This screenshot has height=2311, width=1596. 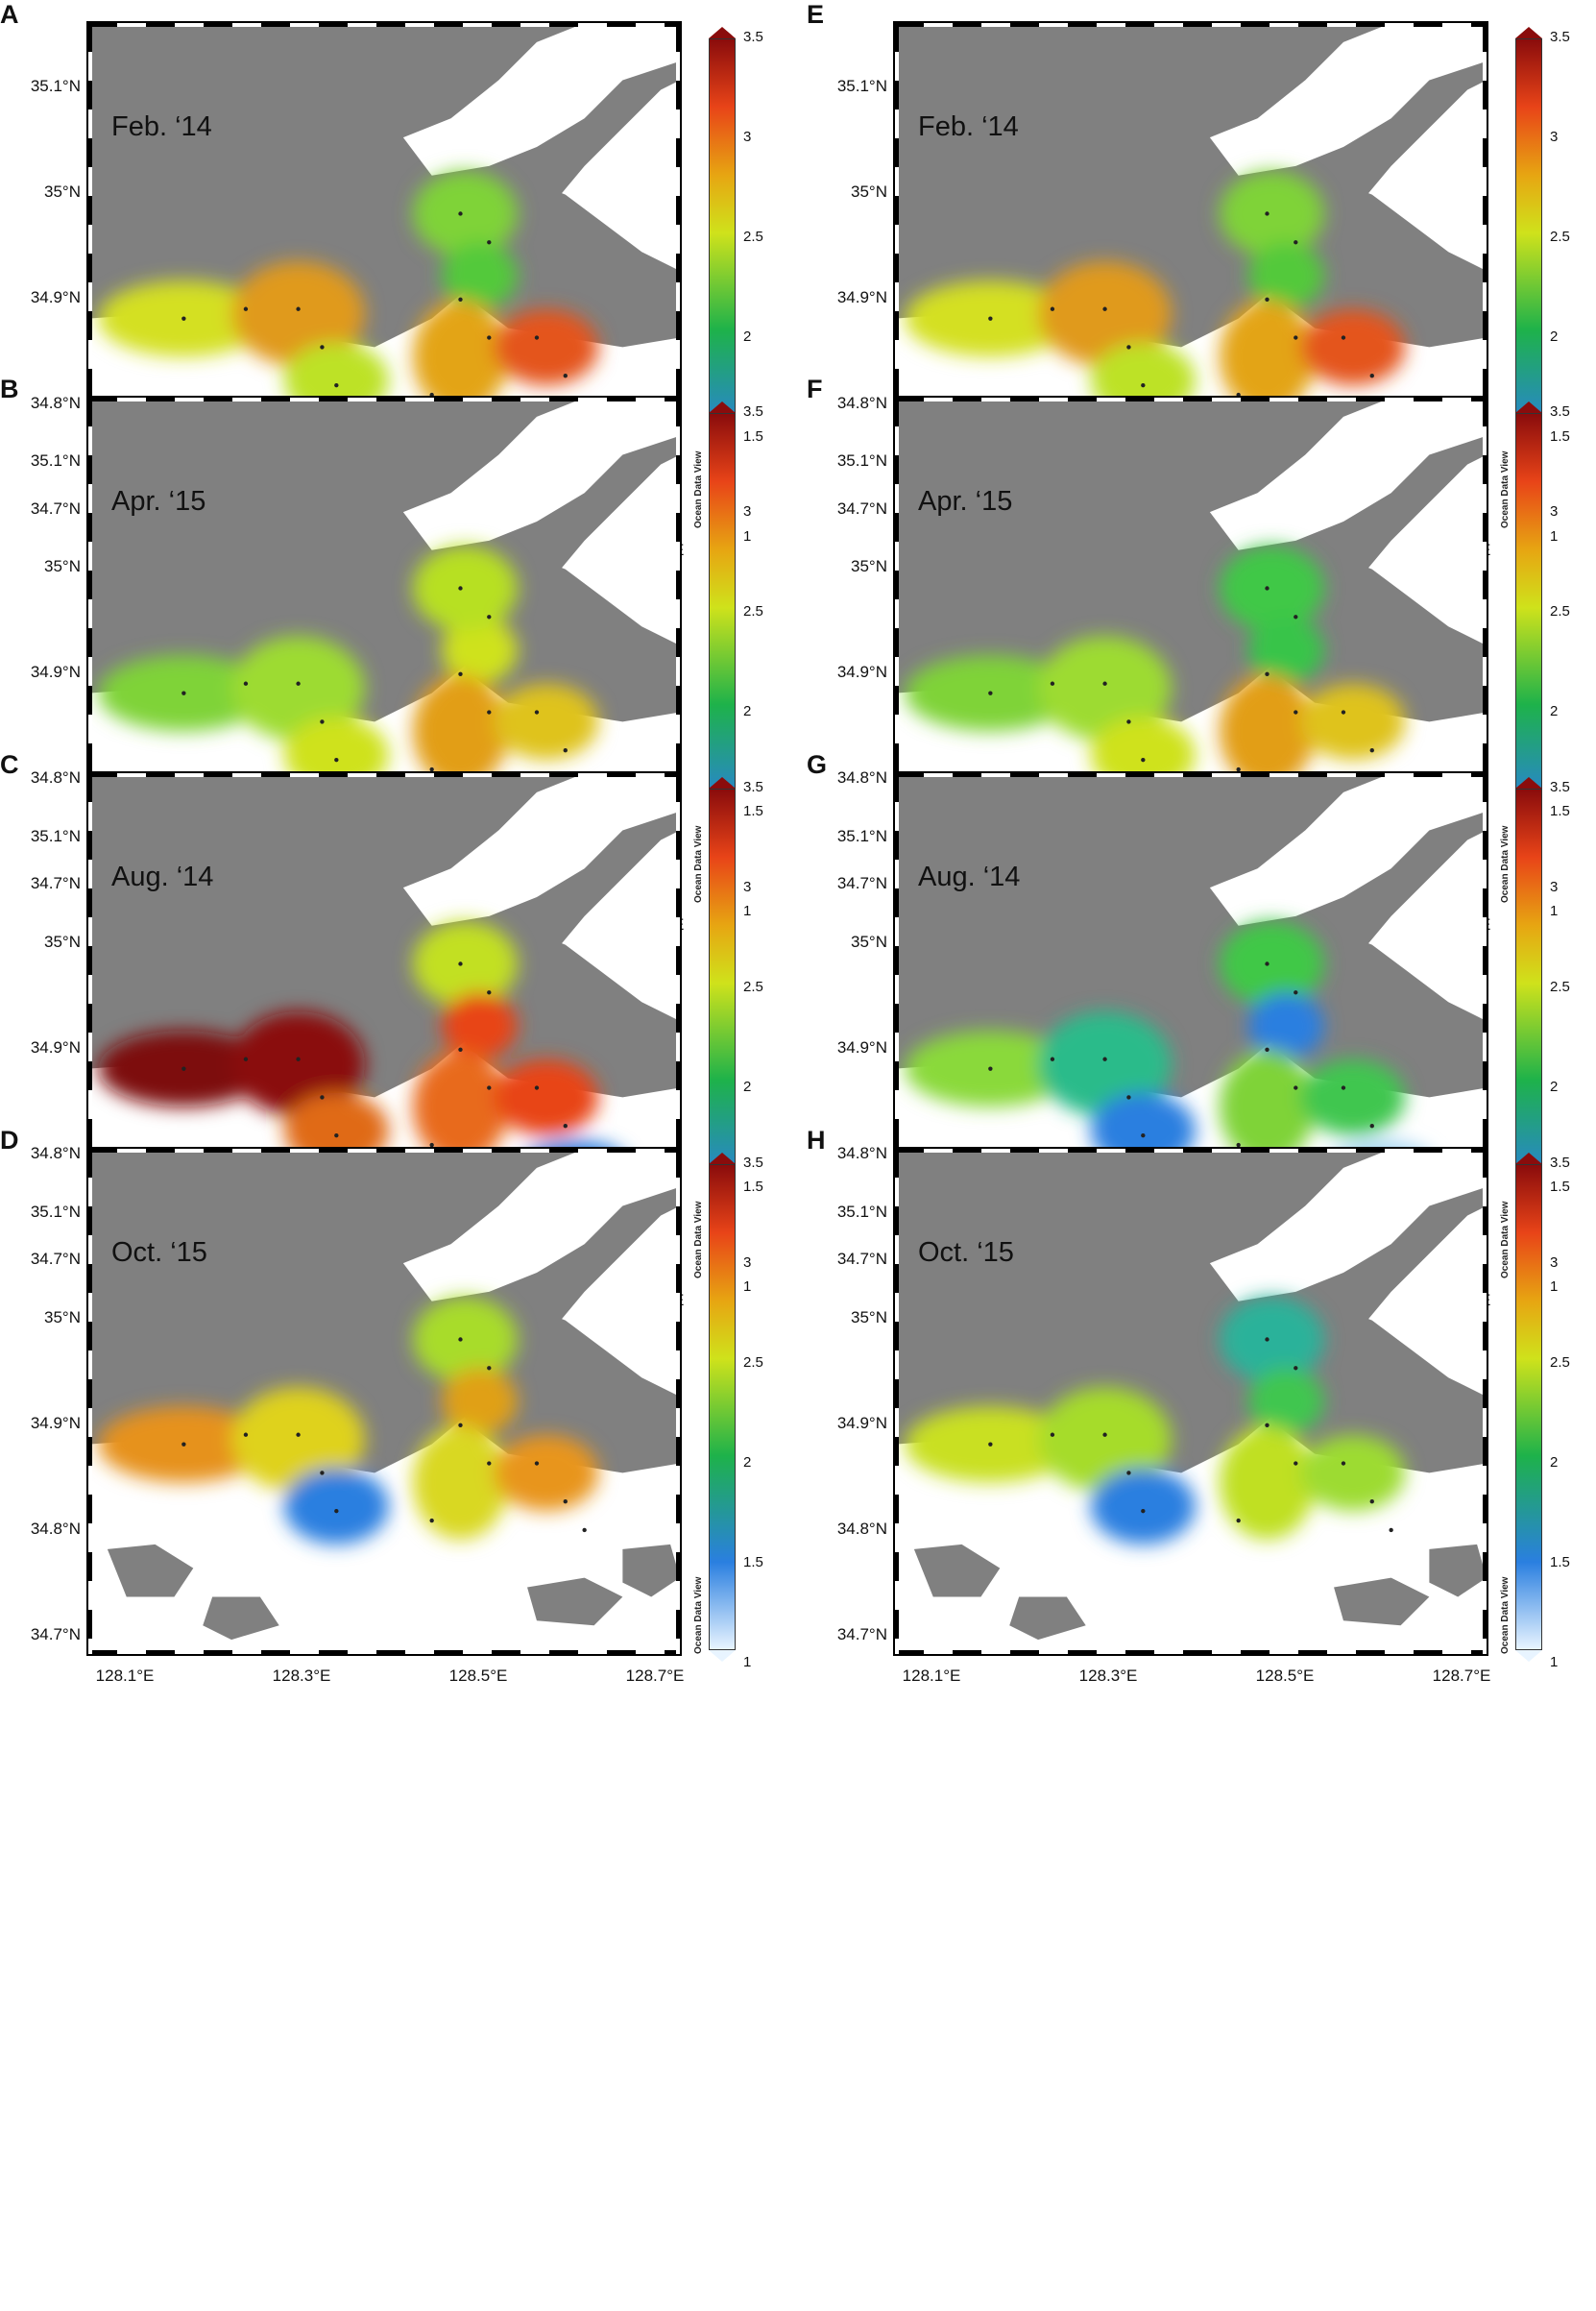 I want to click on period-label: Aug. ‘14, so click(x=162, y=877).